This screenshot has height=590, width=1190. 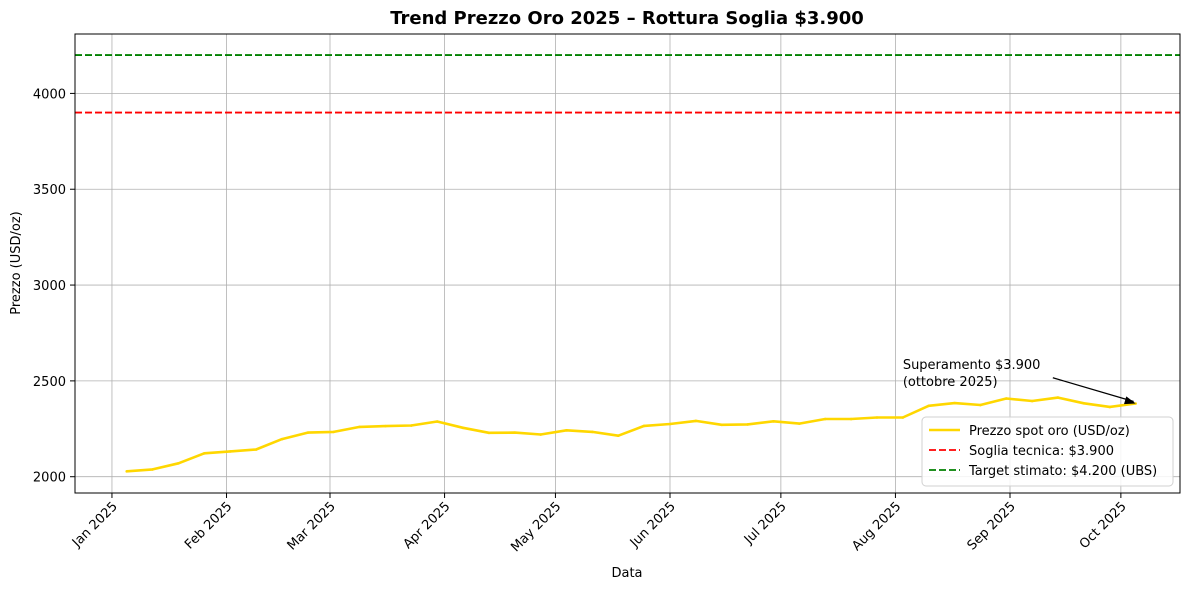 I want to click on legend-label: Soglia tecnica: $3.900, so click(x=1041, y=451).